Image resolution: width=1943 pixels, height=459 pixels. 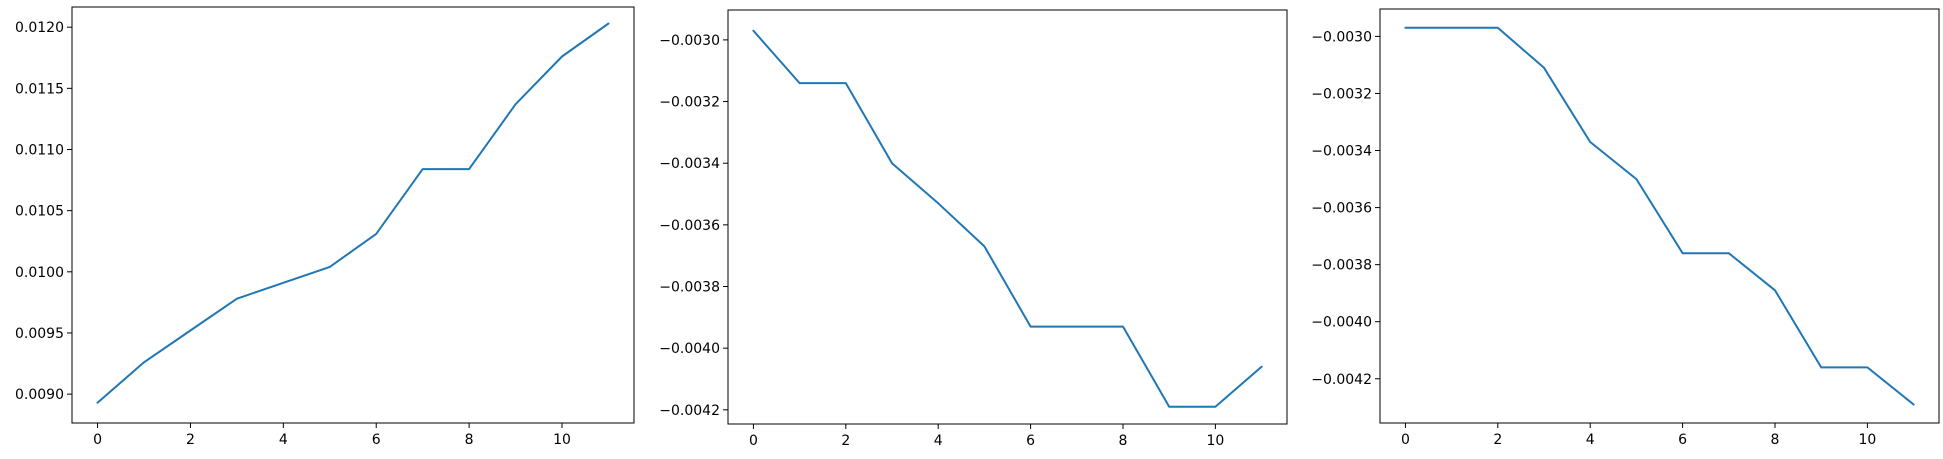 I want to click on y-tick-label: 0.0110, so click(x=39, y=150).